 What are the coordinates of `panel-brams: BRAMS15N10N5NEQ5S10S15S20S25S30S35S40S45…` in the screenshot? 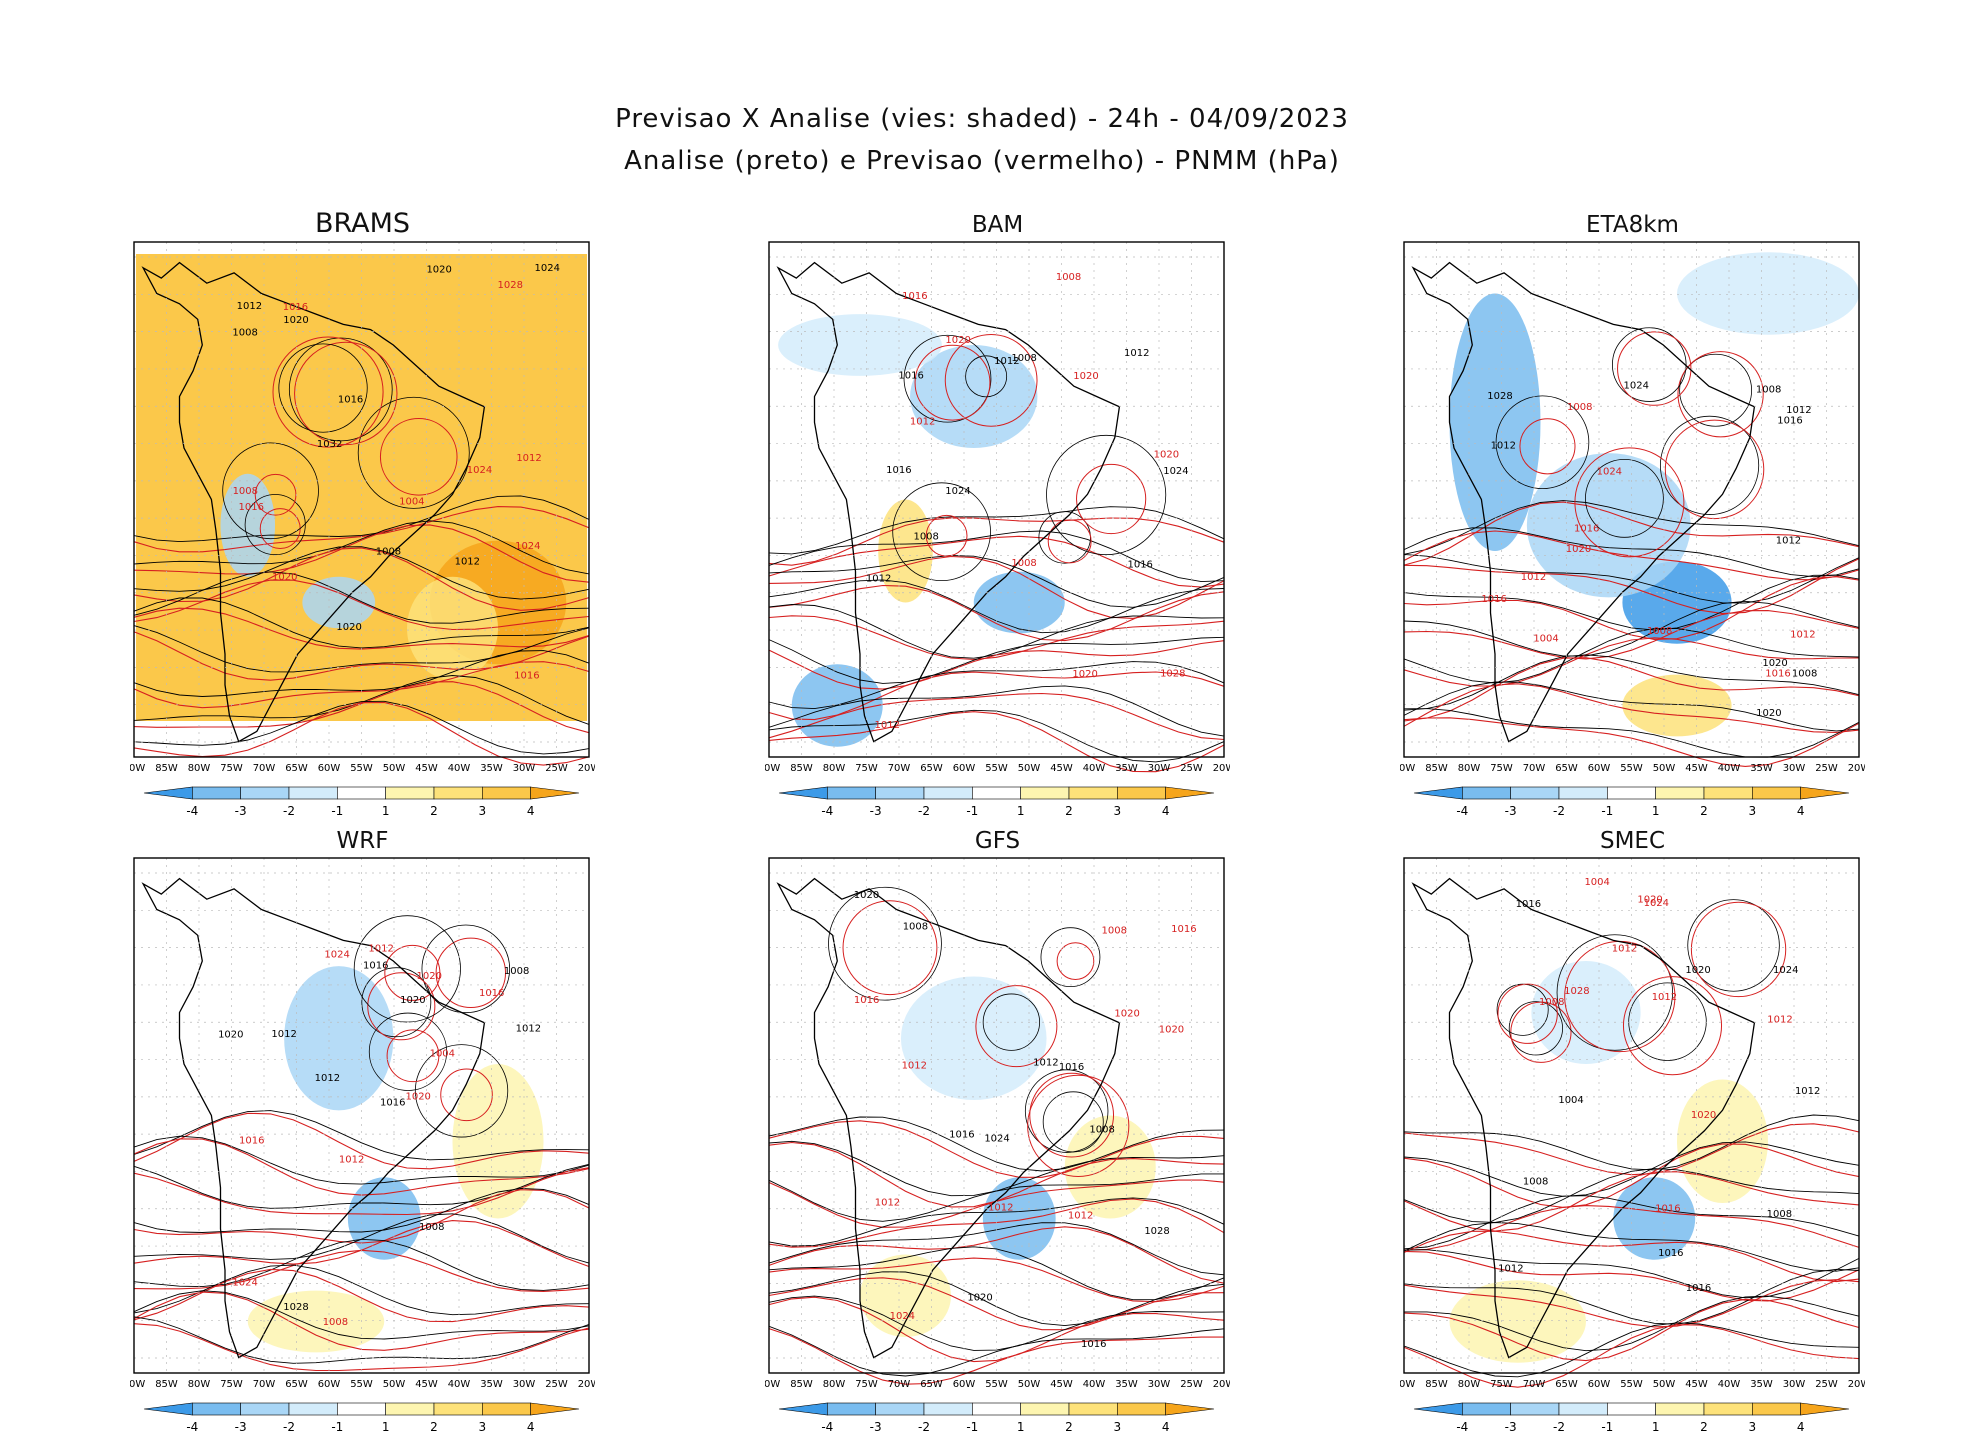 It's located at (362, 524).